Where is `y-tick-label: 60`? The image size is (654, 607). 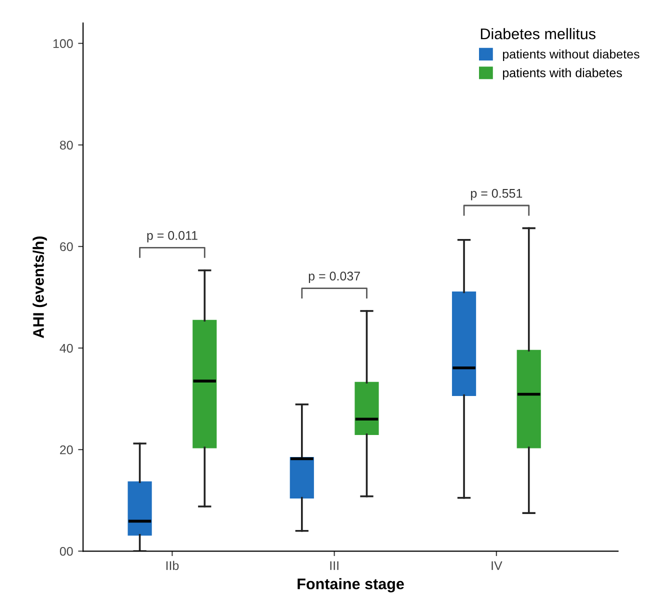 y-tick-label: 60 is located at coordinates (66, 247).